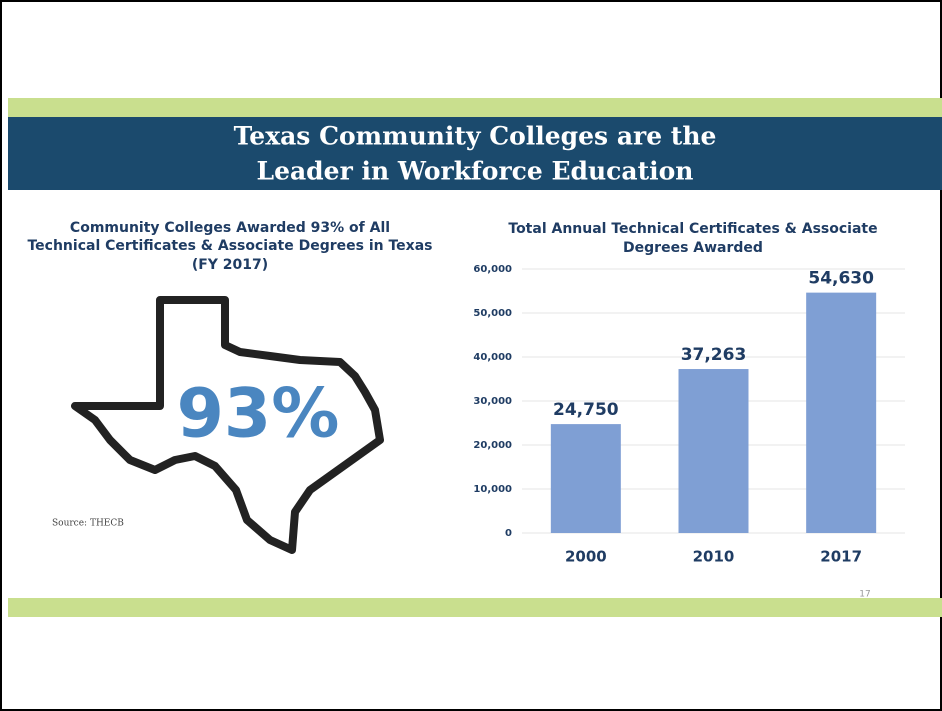 The height and width of the screenshot is (711, 942). What do you see at coordinates (492, 269) in the screenshot?
I see `y-tick-label: 60,000` at bounding box center [492, 269].